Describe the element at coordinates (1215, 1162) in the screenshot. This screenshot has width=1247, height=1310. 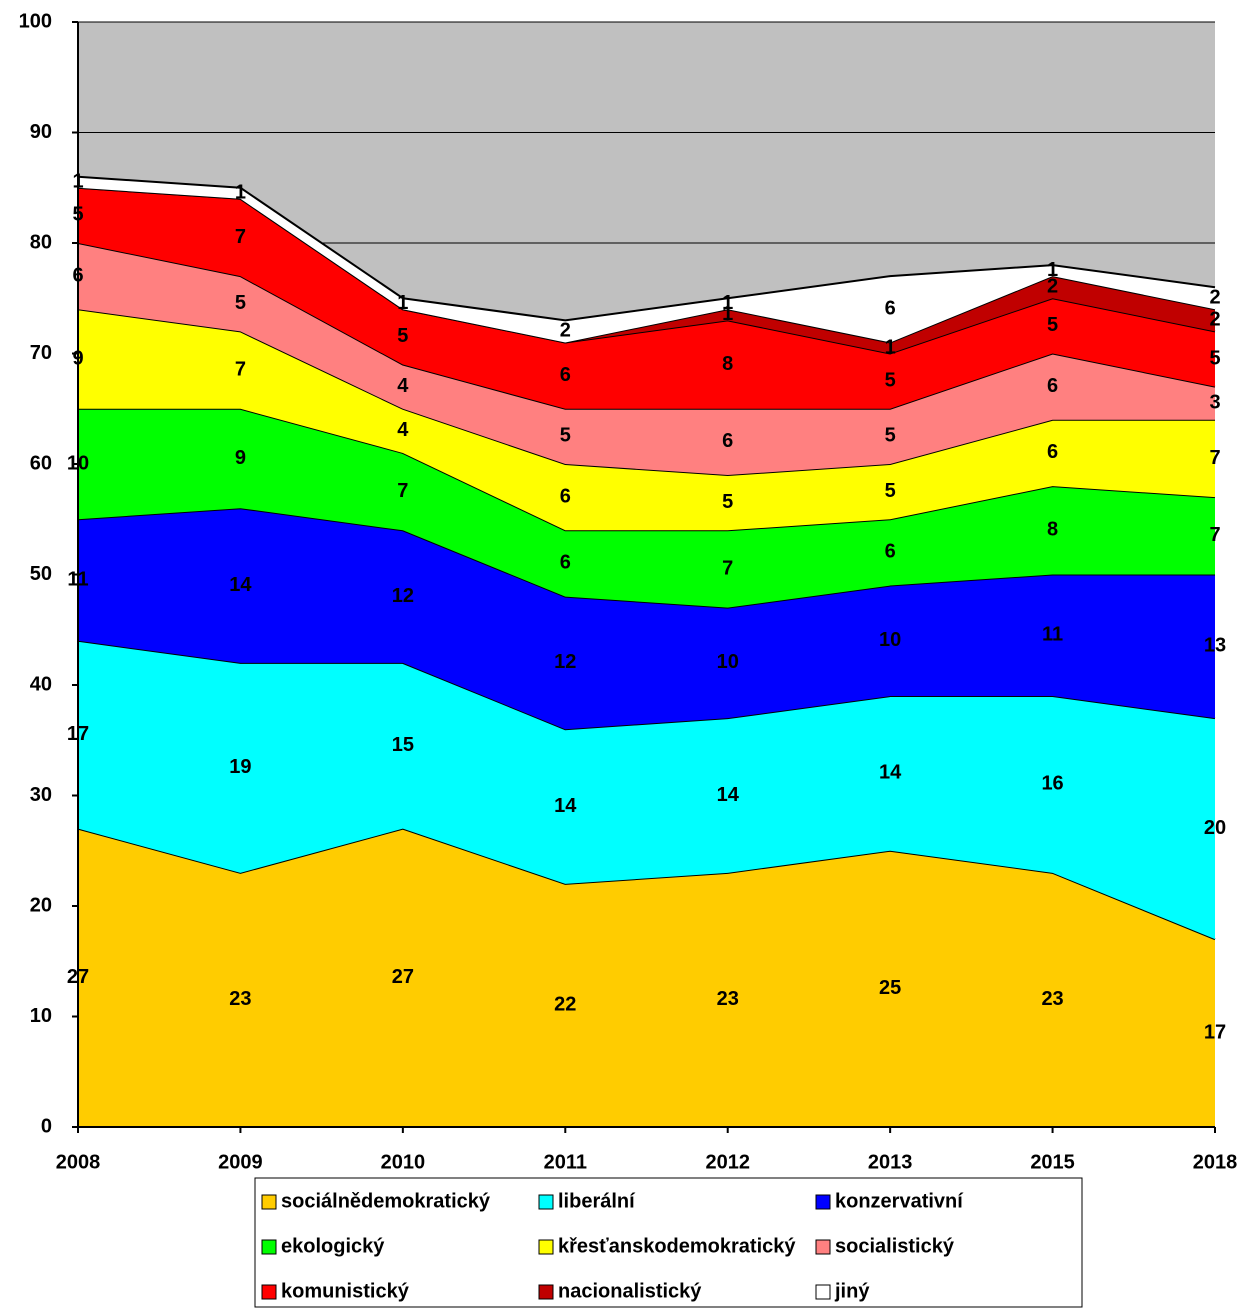
I see `x-tick-label: 2018` at that location.